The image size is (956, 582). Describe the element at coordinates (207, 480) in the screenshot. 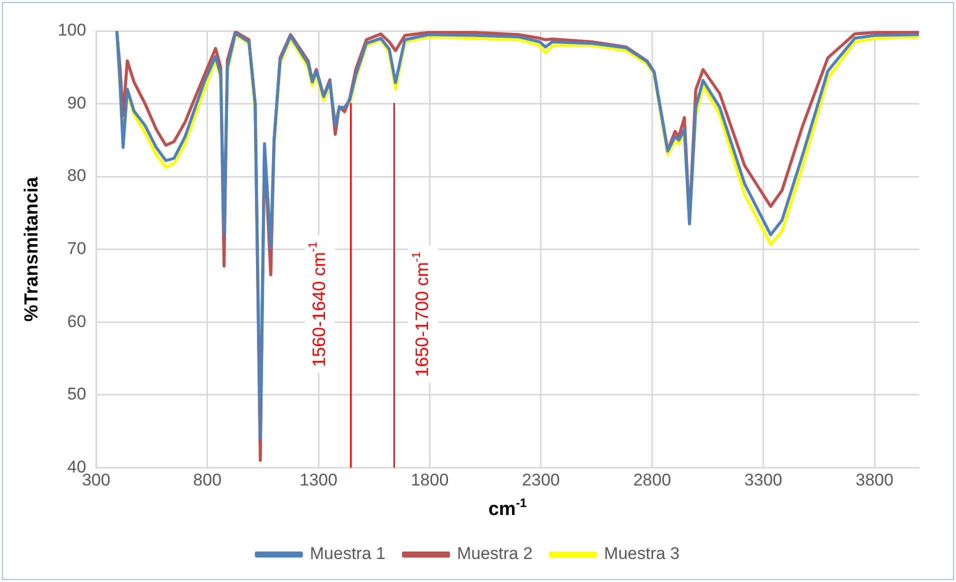

I see `x-tick-label: 800` at that location.